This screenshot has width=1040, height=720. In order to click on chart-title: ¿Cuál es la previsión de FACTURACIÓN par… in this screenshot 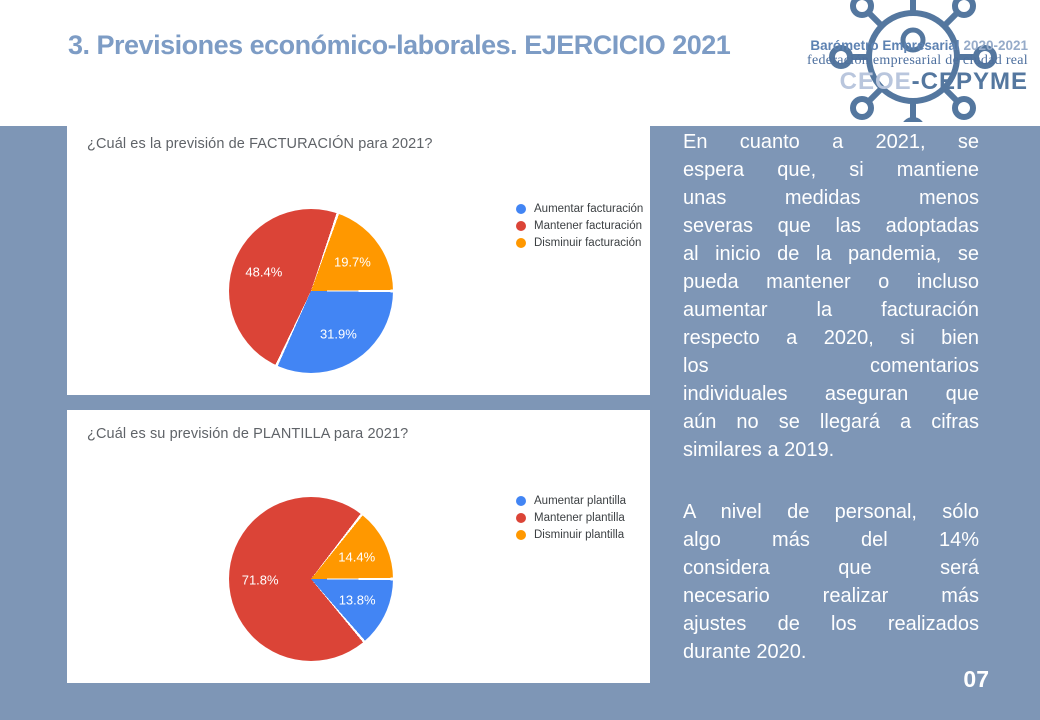, I will do `click(260, 144)`.